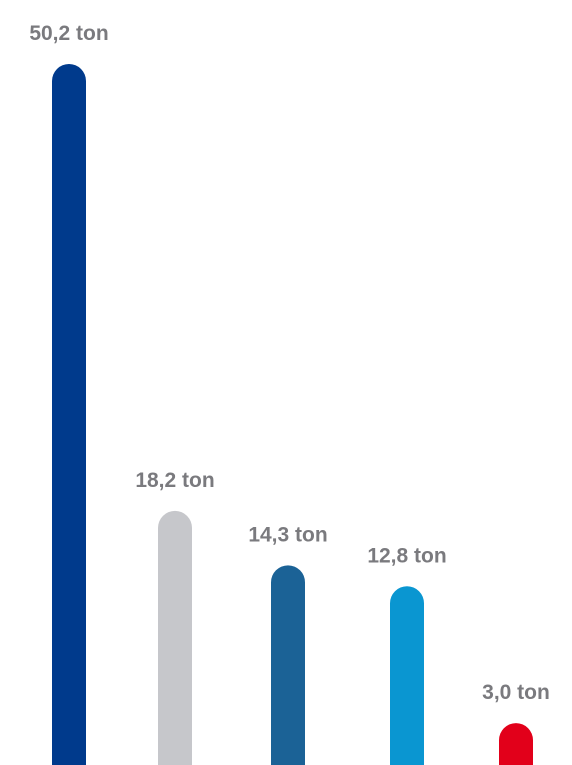 The image size is (572, 765). I want to click on data-label-4: 12,8 ton, so click(406, 555).